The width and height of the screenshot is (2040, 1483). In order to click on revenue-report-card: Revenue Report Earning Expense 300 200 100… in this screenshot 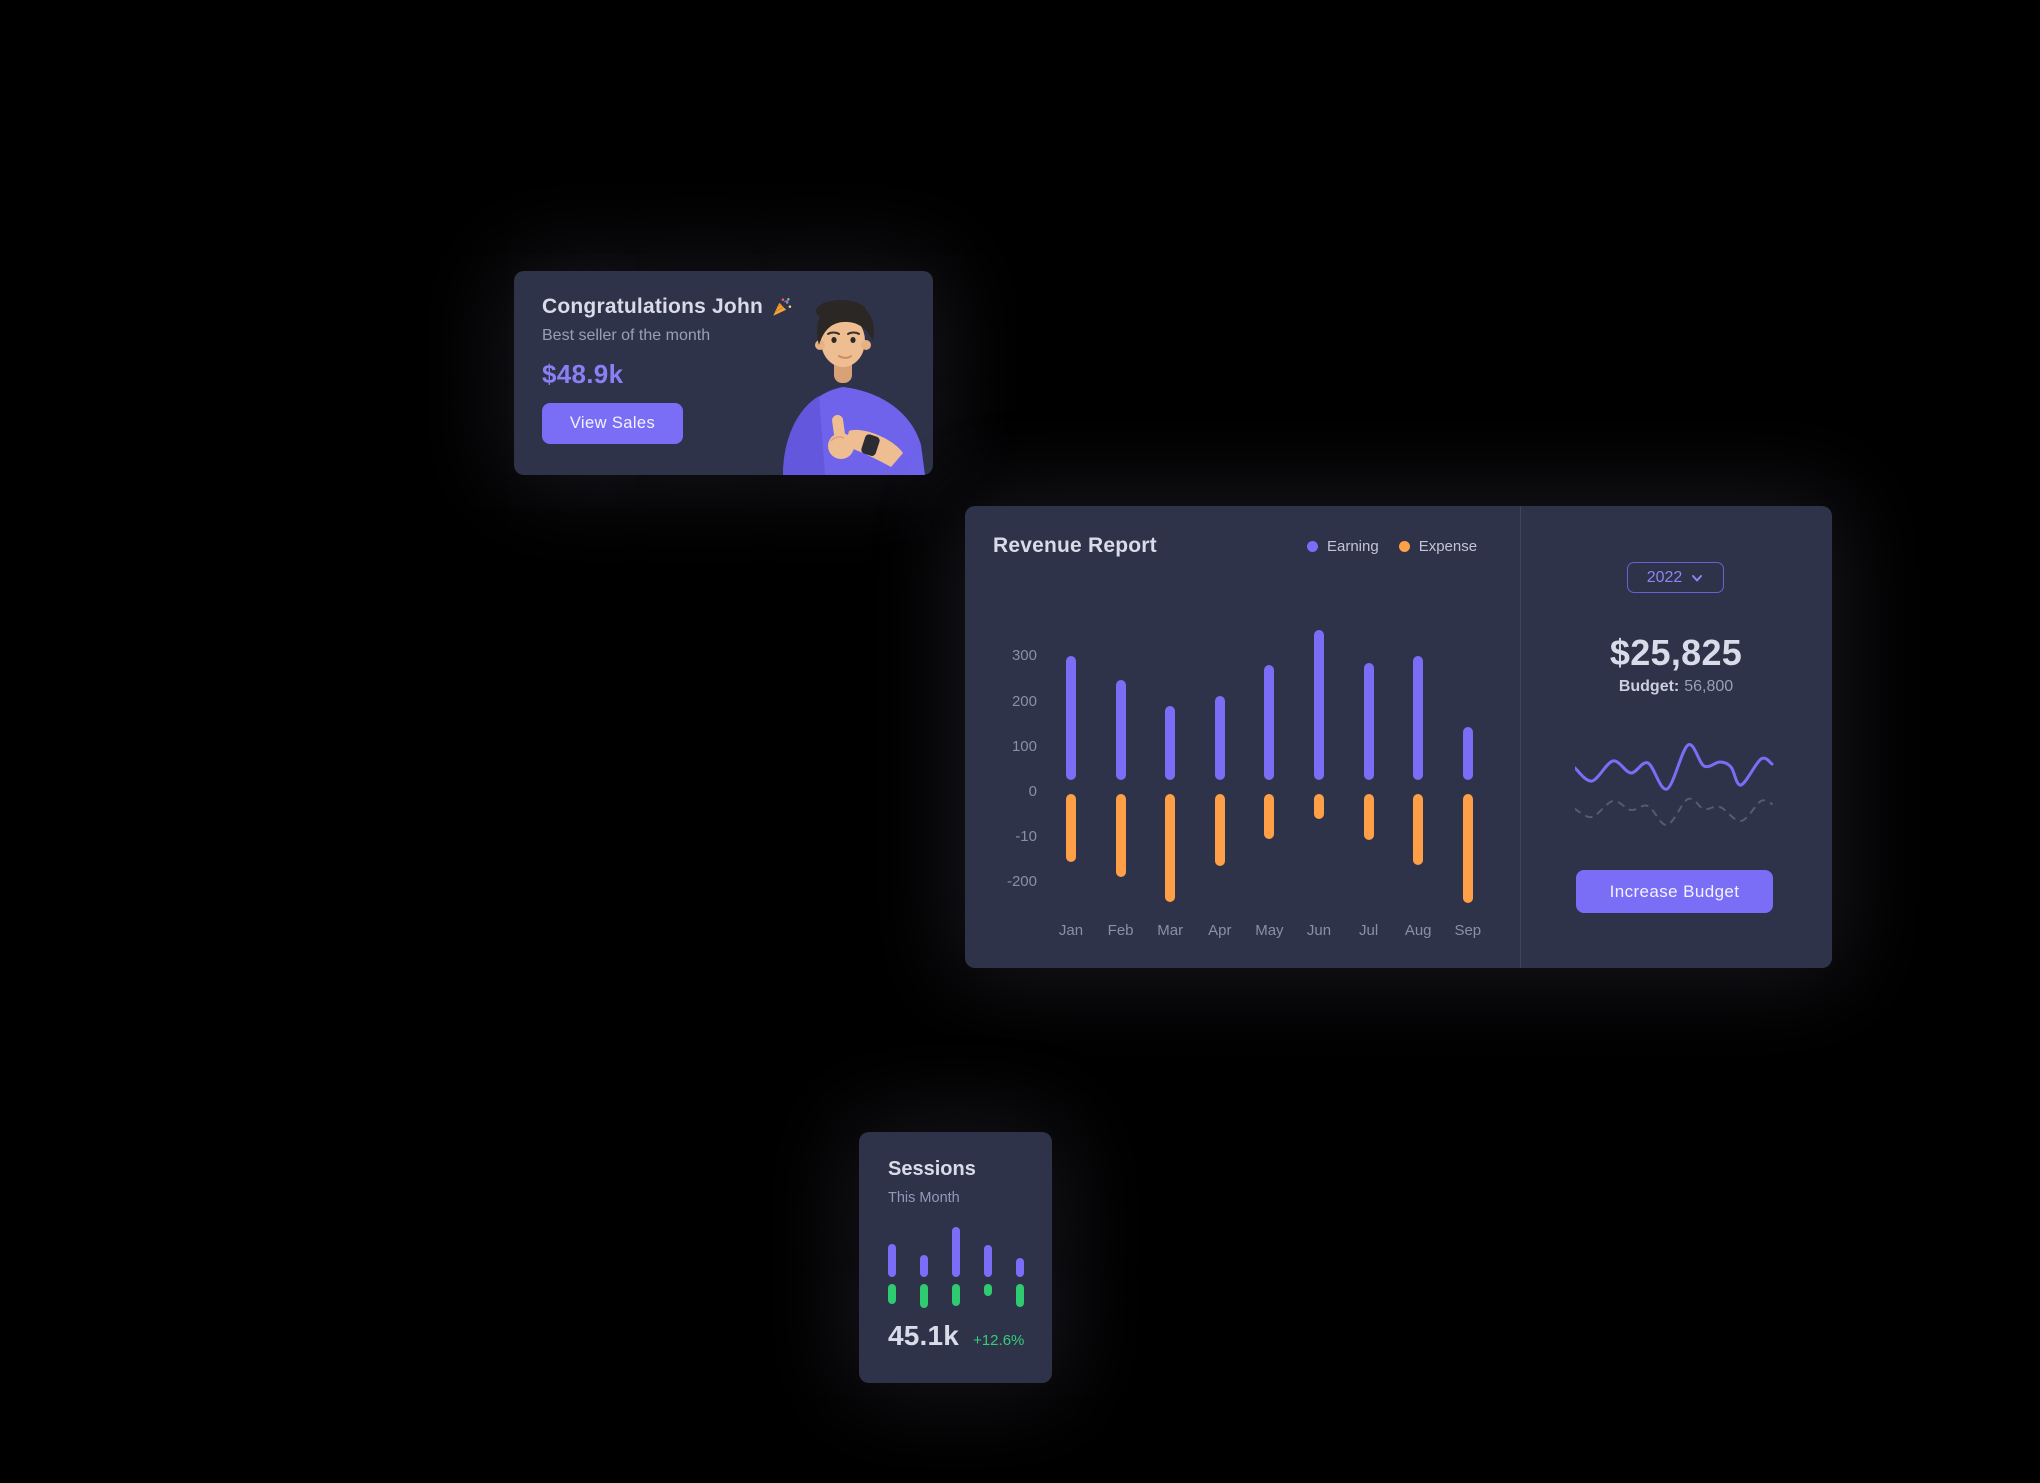, I will do `click(1398, 737)`.